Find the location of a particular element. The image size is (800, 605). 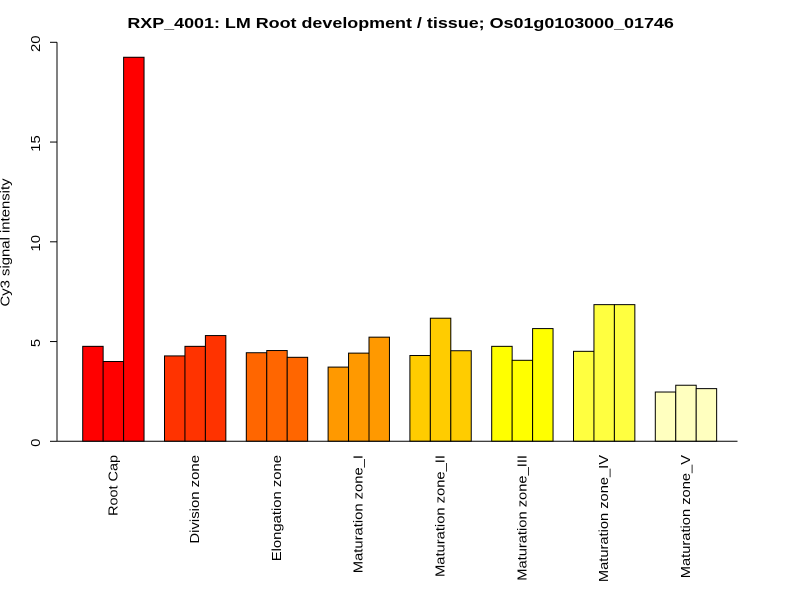

svg-text: Maturation zone_V is located at coordinates (685, 517).